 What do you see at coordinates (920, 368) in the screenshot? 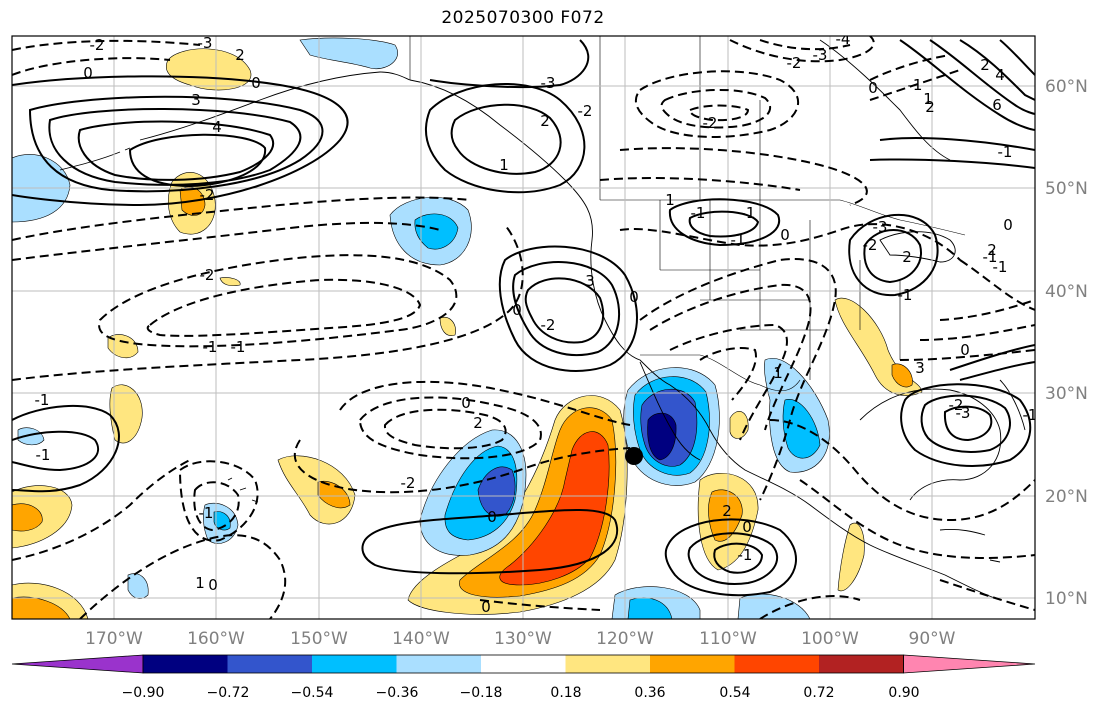
I see `contour-label: 3` at bounding box center [920, 368].